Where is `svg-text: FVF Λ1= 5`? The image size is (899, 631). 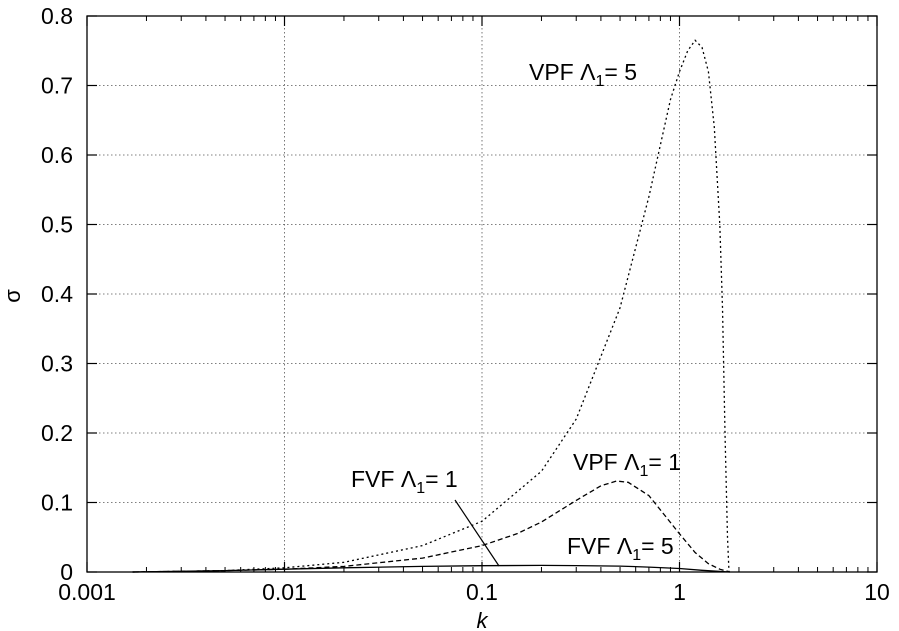 svg-text: FVF Λ1= 5 is located at coordinates (620, 548).